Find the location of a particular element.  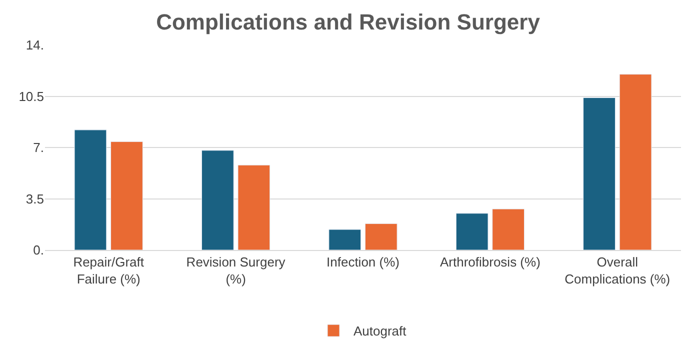

y-tick-label: 0. is located at coordinates (38, 250).